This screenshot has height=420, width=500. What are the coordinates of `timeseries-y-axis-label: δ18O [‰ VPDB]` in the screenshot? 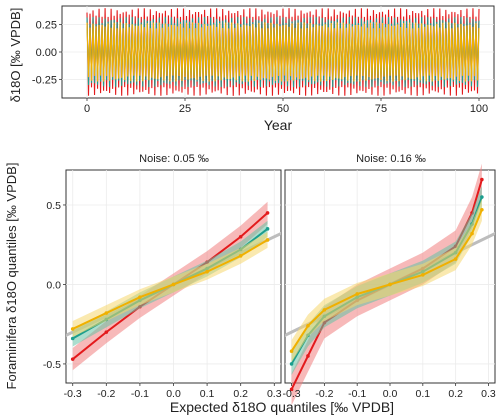 It's located at (15, 55).